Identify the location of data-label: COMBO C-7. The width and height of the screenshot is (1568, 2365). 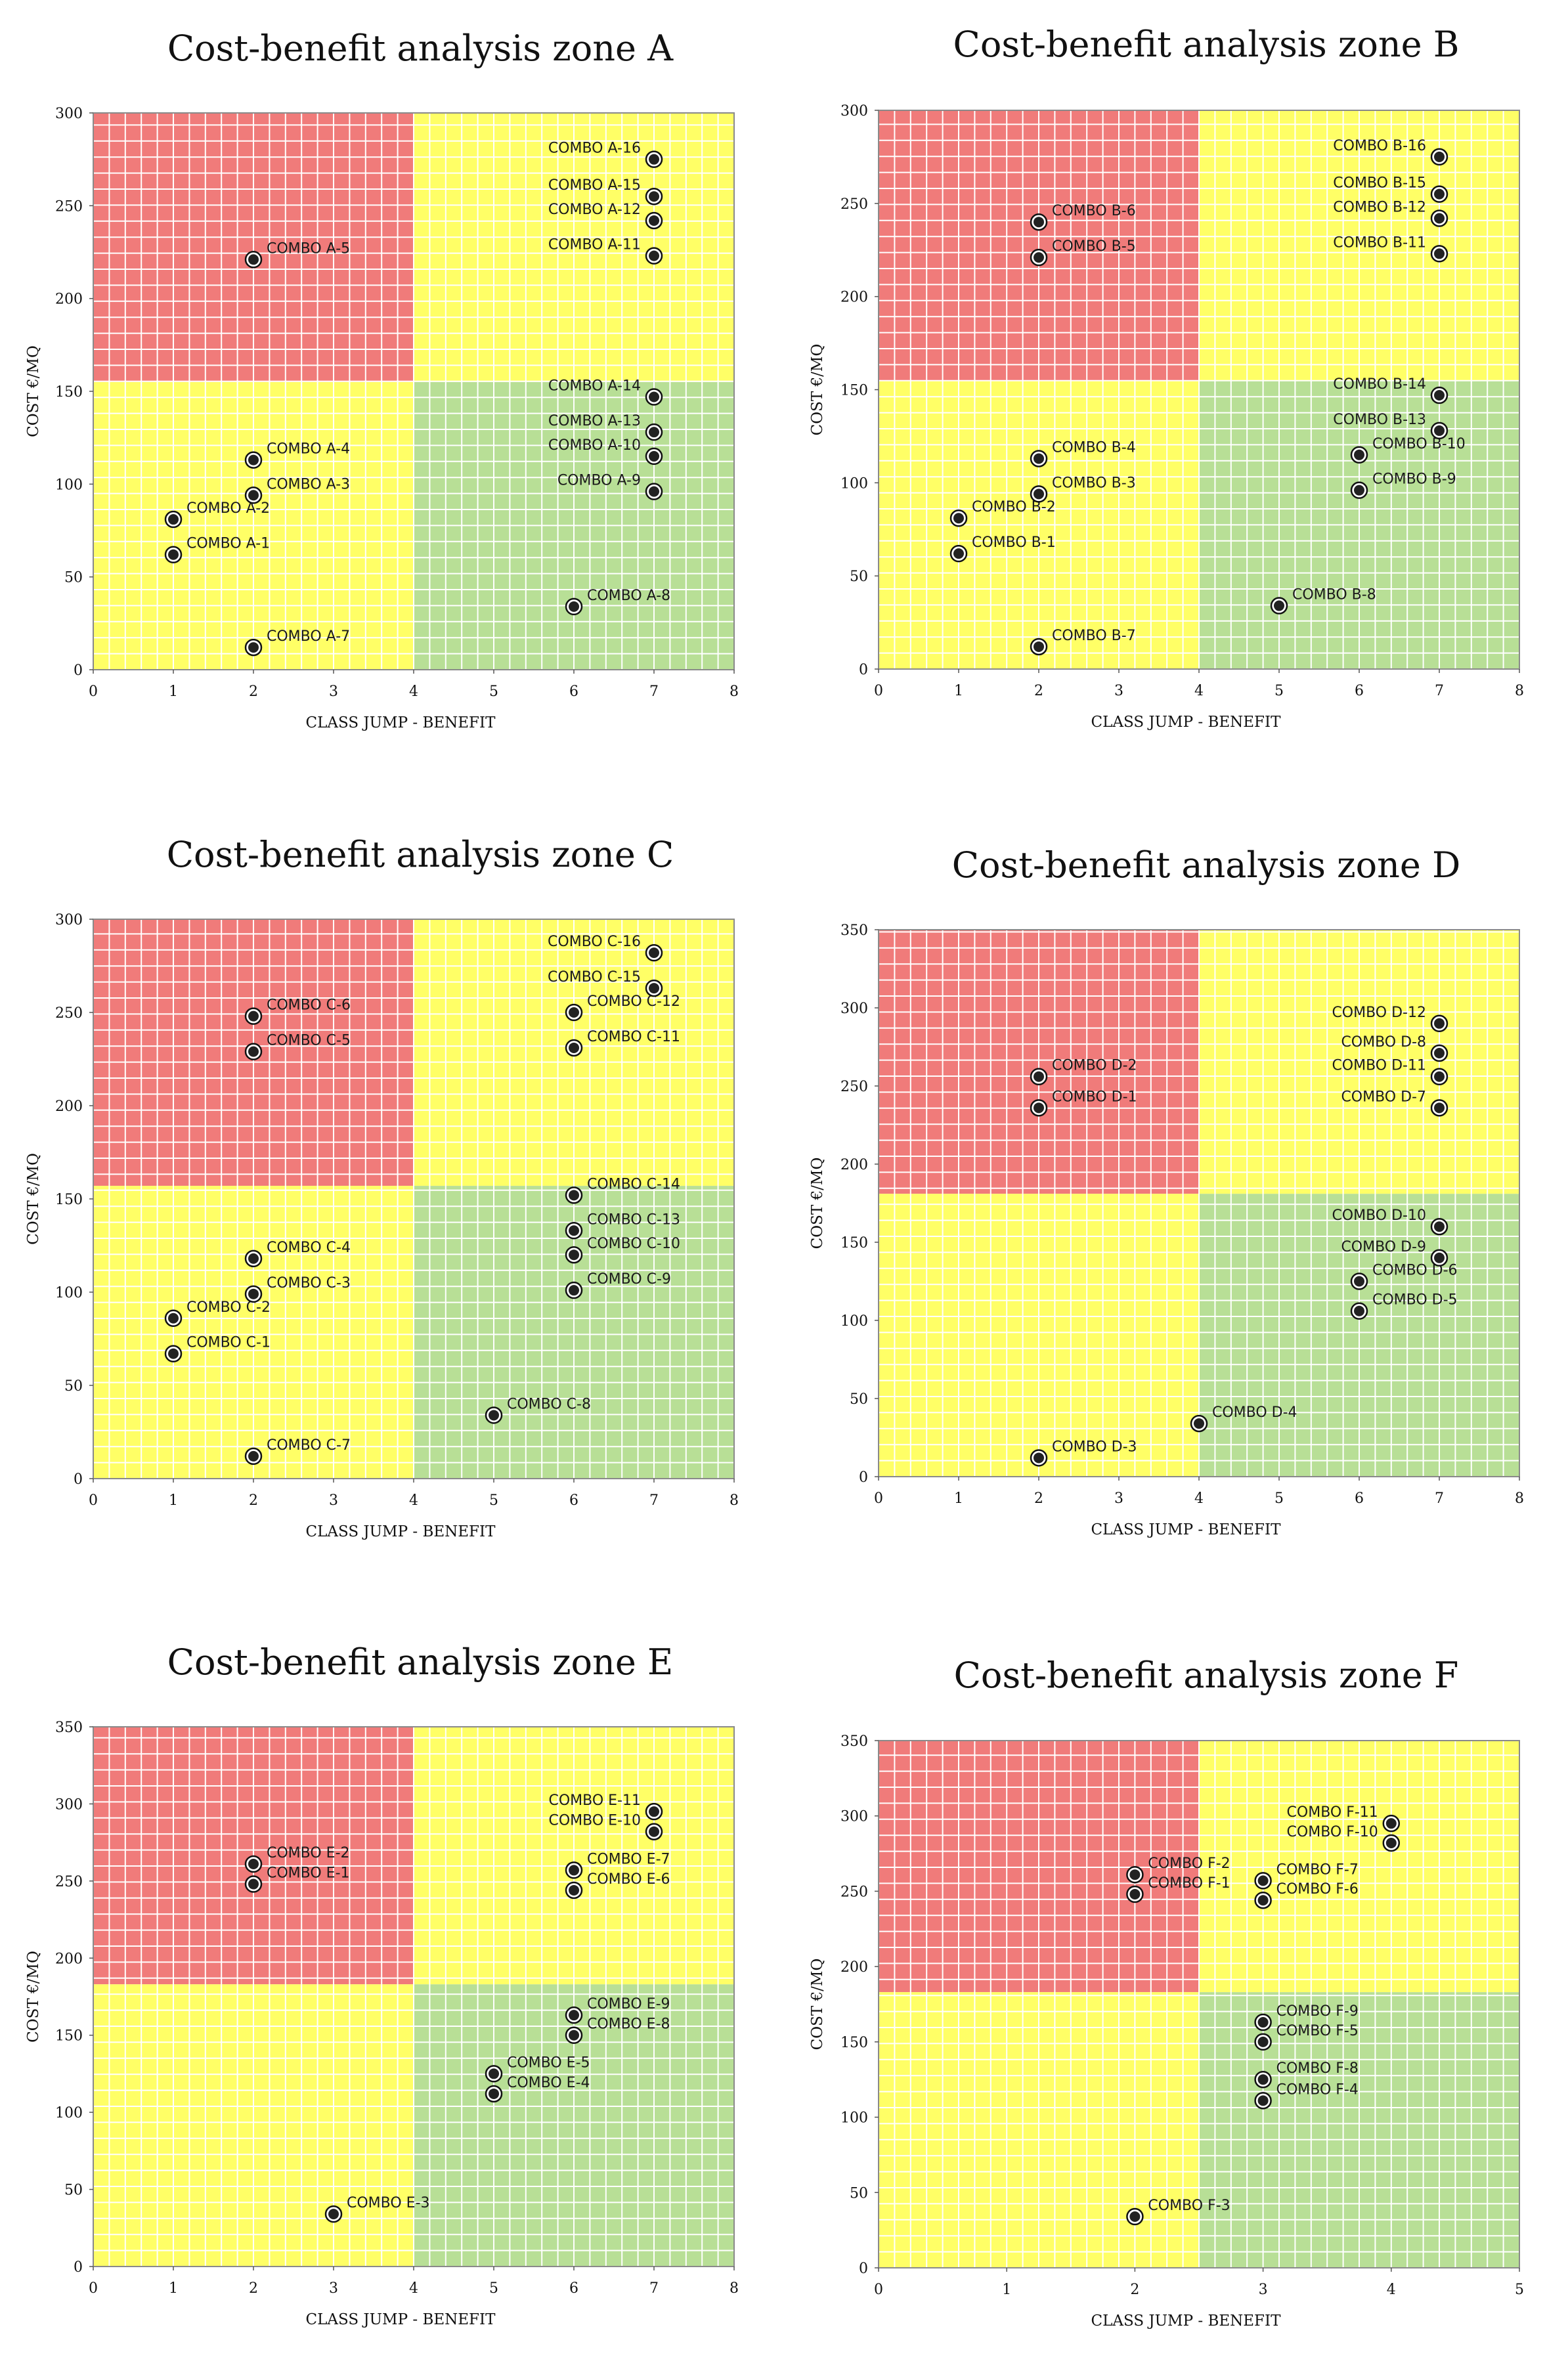
(309, 1445).